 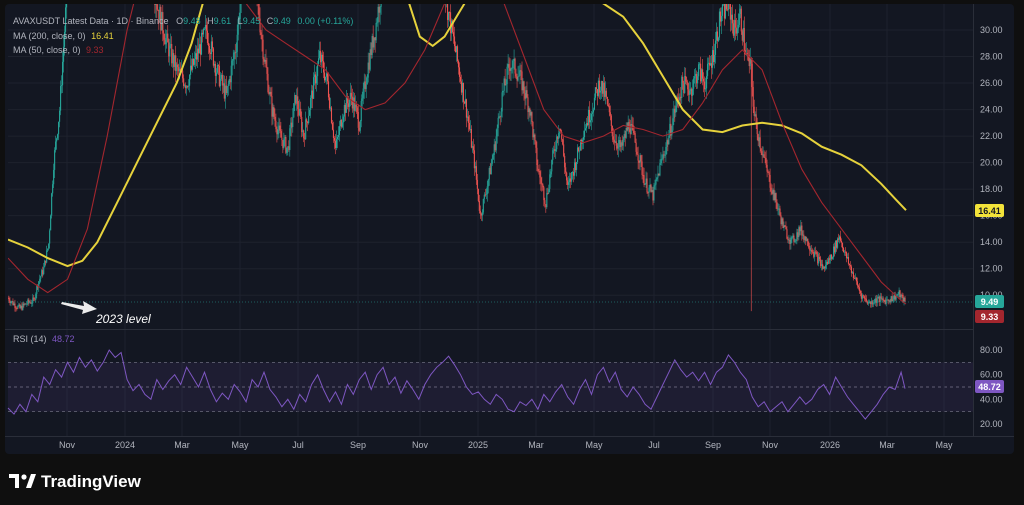 What do you see at coordinates (91, 21) in the screenshot?
I see `symbol-title: AVAXUSDT Latest Data · 1D · Binance` at bounding box center [91, 21].